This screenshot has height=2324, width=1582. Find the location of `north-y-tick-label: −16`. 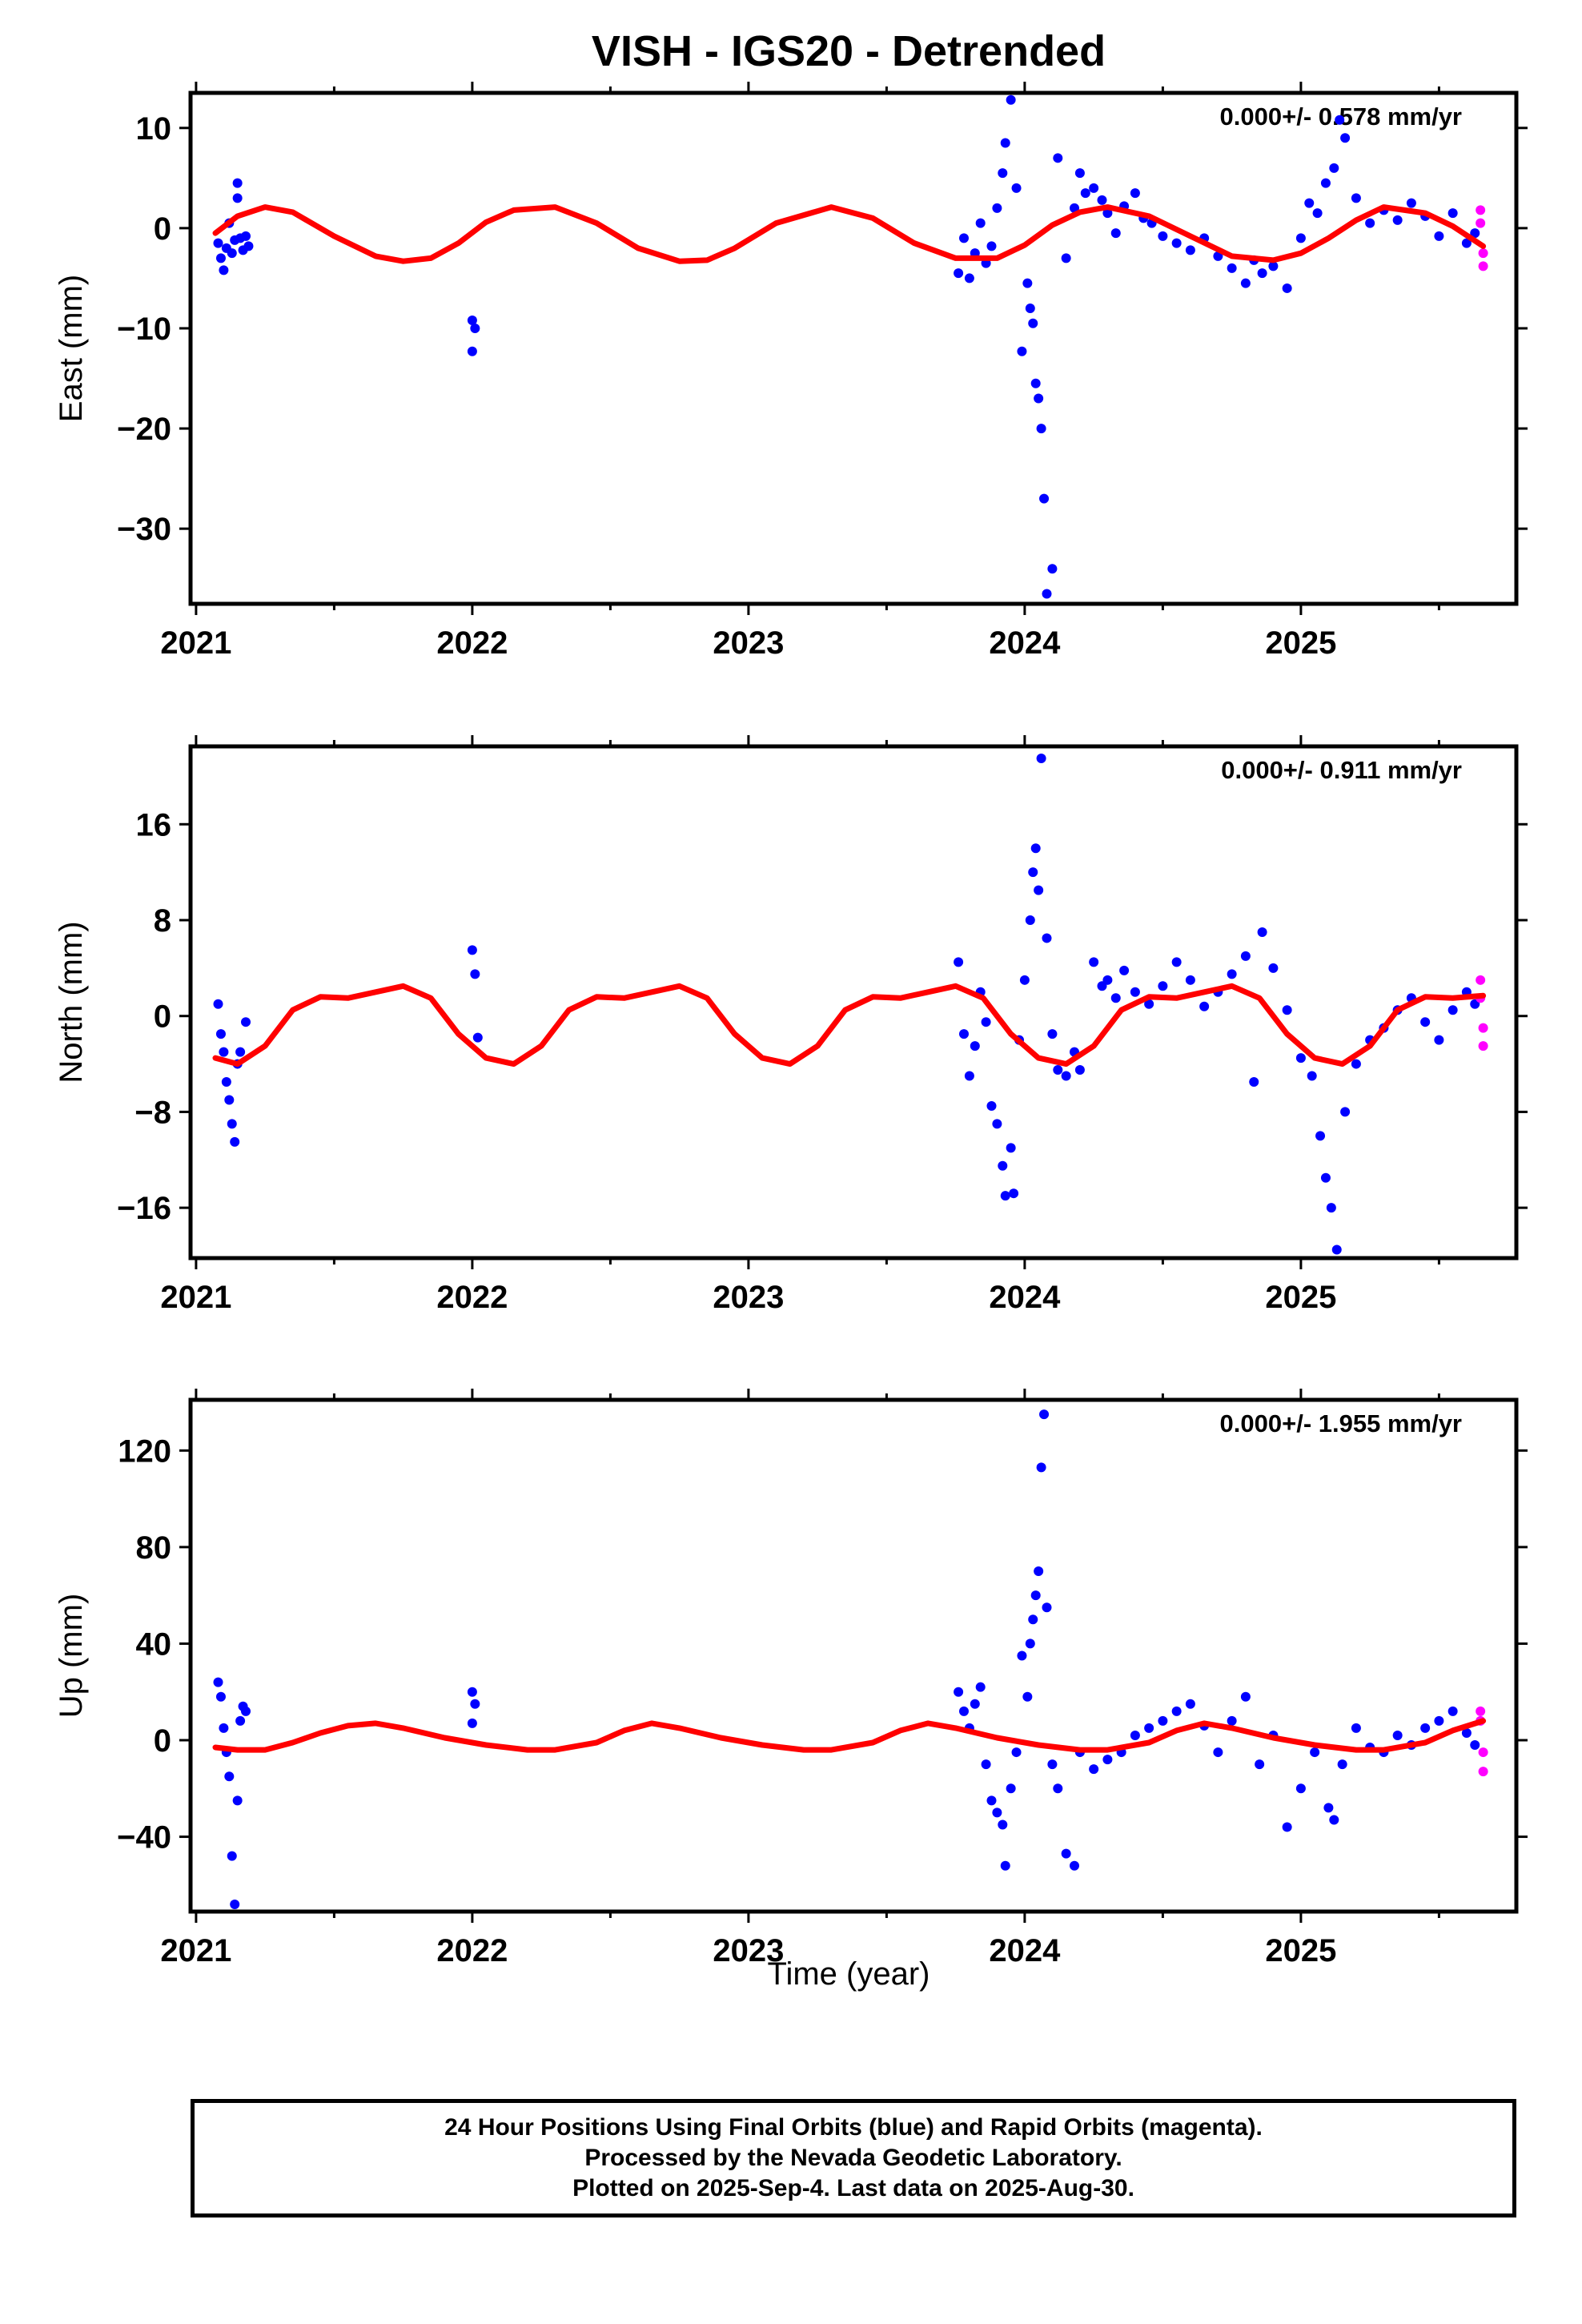

north-y-tick-label: −16 is located at coordinates (144, 1208).